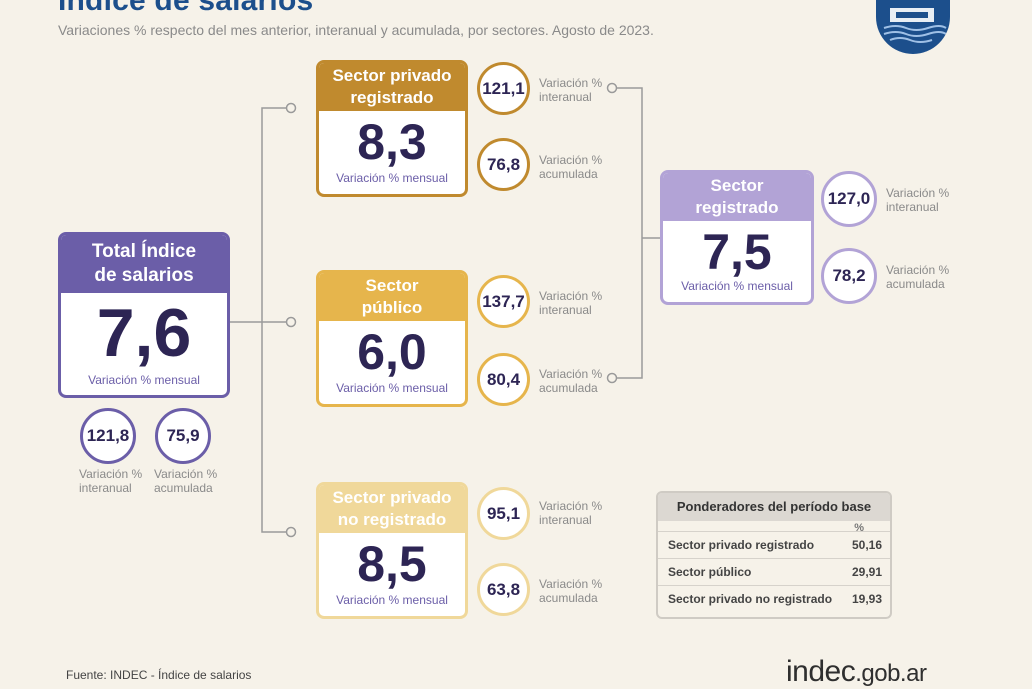 Image resolution: width=1032 pixels, height=689 pixels. I want to click on privado-no-registrado-acumulada-circle: 63,8, so click(503, 589).